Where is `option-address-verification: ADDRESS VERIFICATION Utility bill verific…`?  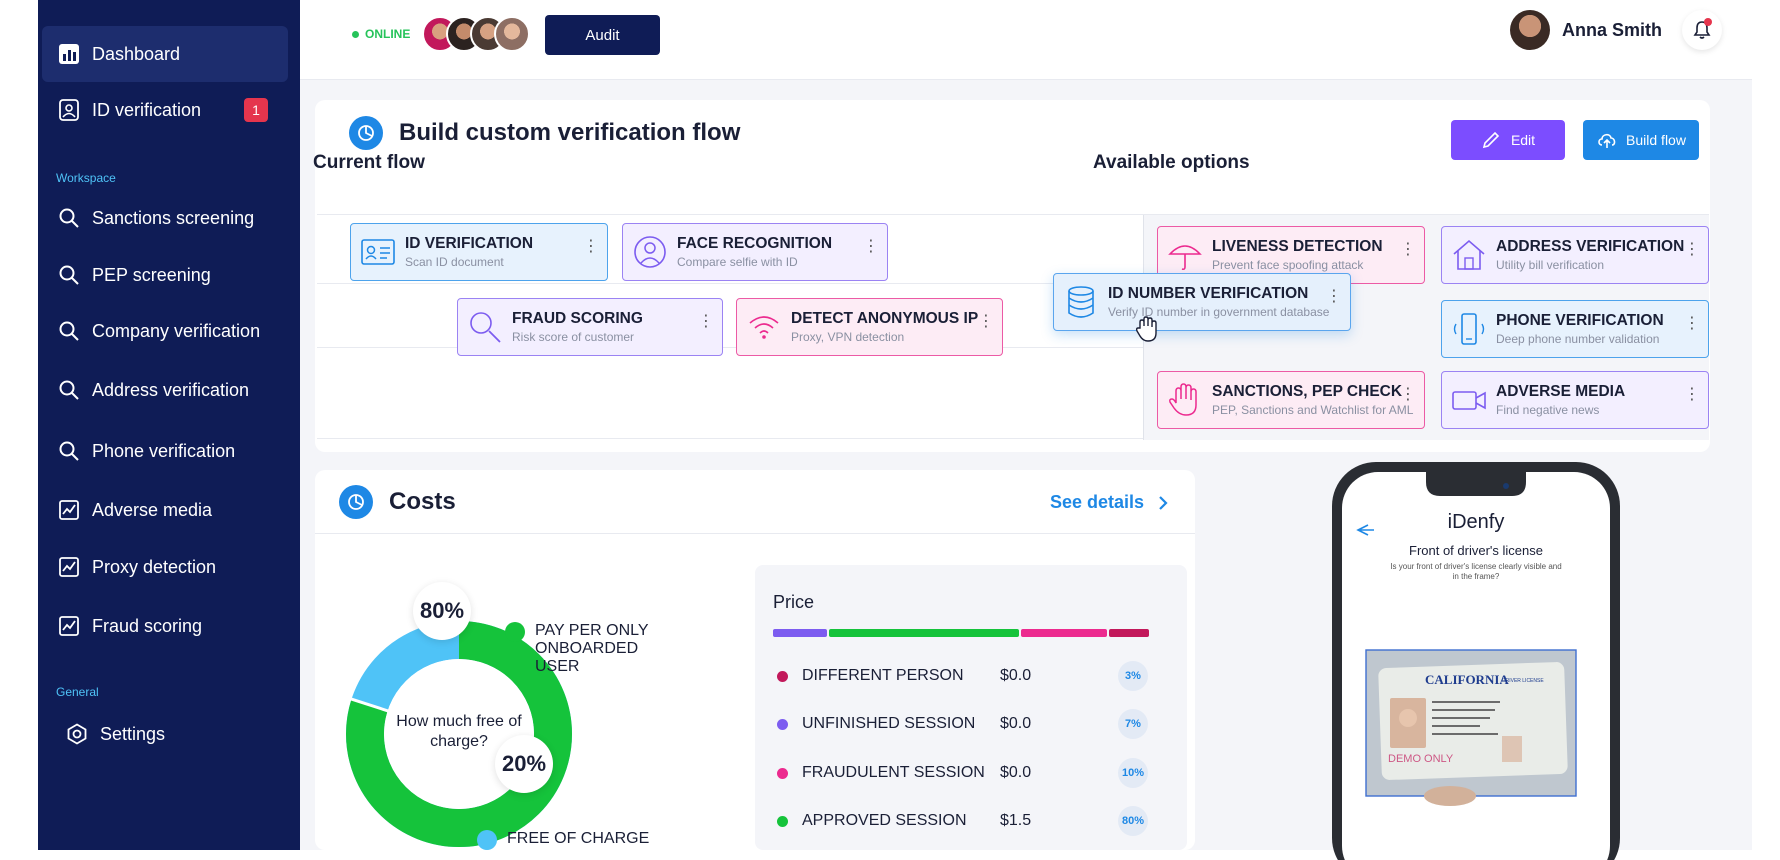
option-address-verification: ADDRESS VERIFICATION Utility bill verific… is located at coordinates (1575, 255).